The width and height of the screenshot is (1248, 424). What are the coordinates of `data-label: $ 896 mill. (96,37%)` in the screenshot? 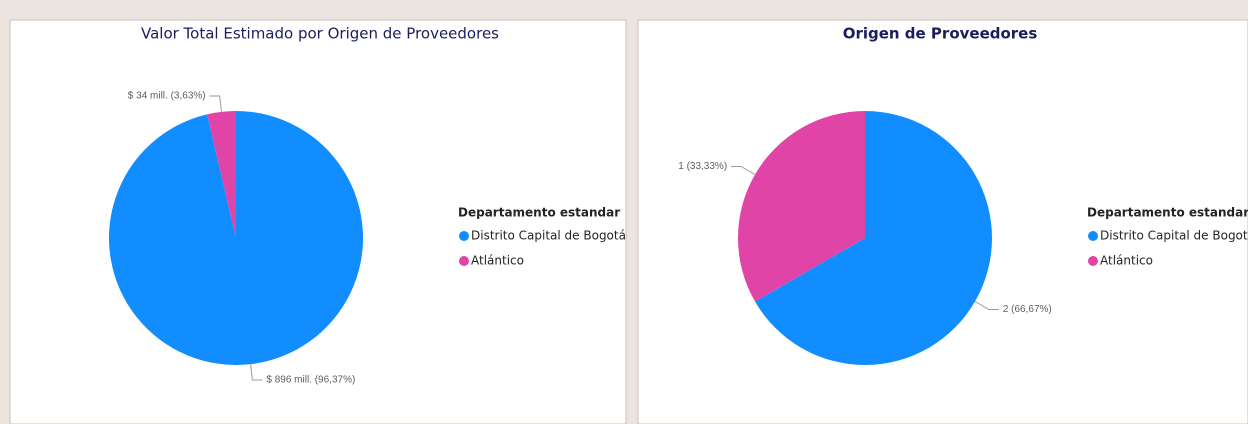 It's located at (310, 380).